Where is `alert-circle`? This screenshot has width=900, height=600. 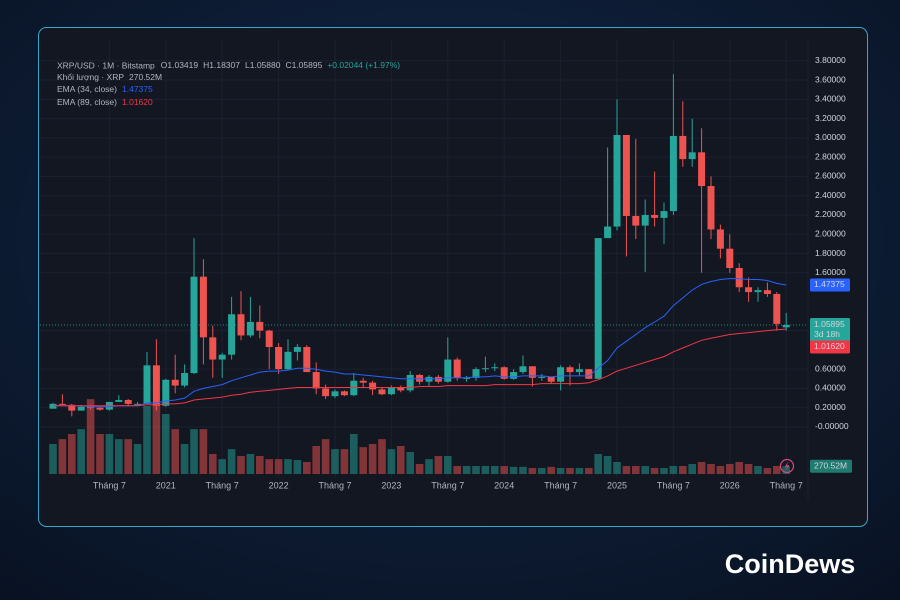 alert-circle is located at coordinates (787, 466).